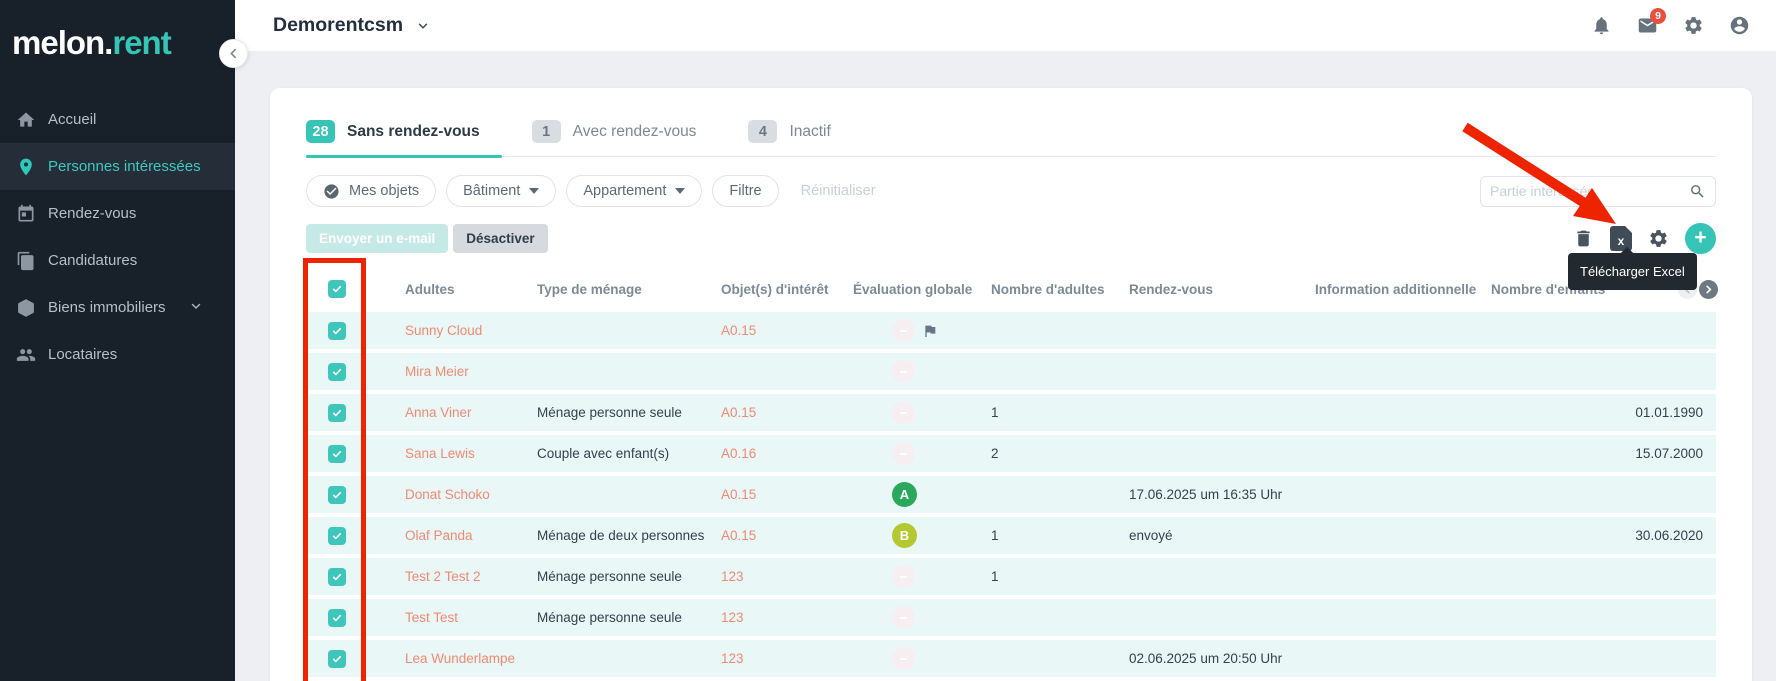 The image size is (1776, 681). What do you see at coordinates (26, 355) in the screenshot?
I see `people-icon` at bounding box center [26, 355].